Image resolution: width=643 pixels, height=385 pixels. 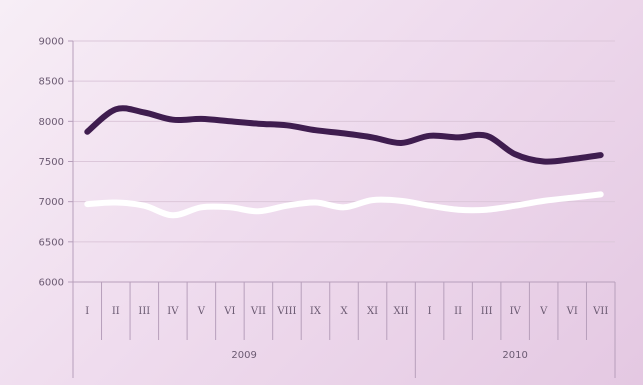 What do you see at coordinates (372, 311) in the screenshot?
I see `x-tick-label: XI` at bounding box center [372, 311].